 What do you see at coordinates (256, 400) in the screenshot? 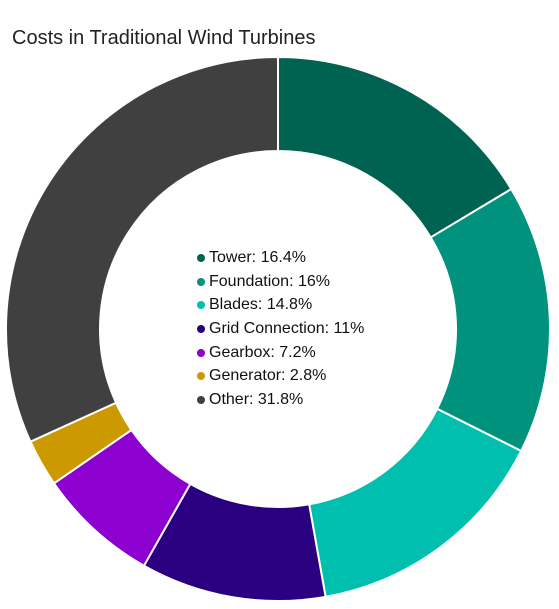
I see `legend-label: Other: 31.8%` at bounding box center [256, 400].